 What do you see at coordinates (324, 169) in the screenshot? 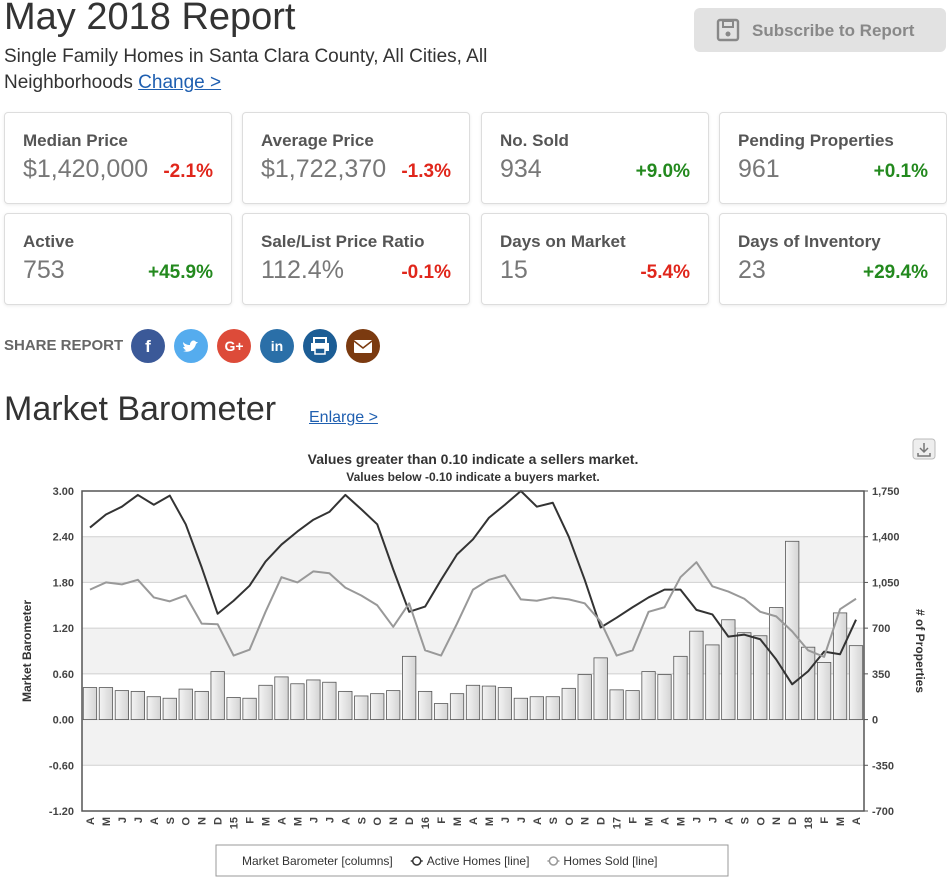
I see `stat-value: $1,722,370` at bounding box center [324, 169].